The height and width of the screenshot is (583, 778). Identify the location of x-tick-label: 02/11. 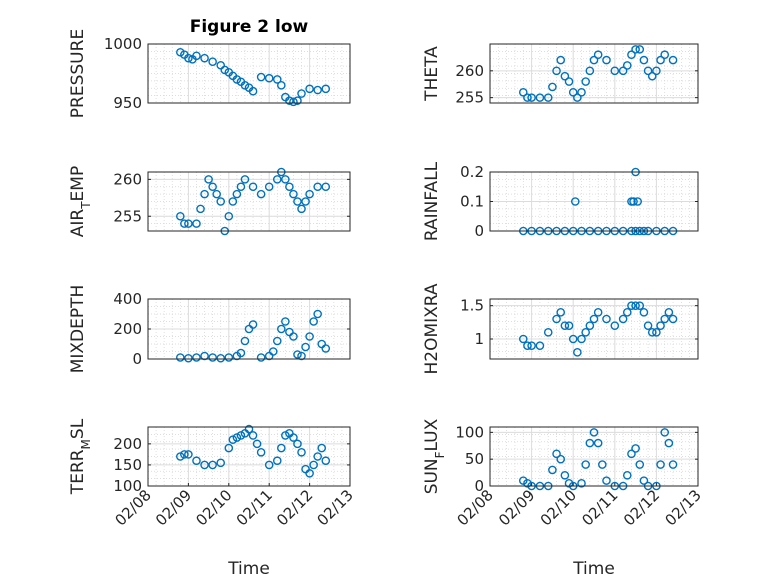
(599, 507).